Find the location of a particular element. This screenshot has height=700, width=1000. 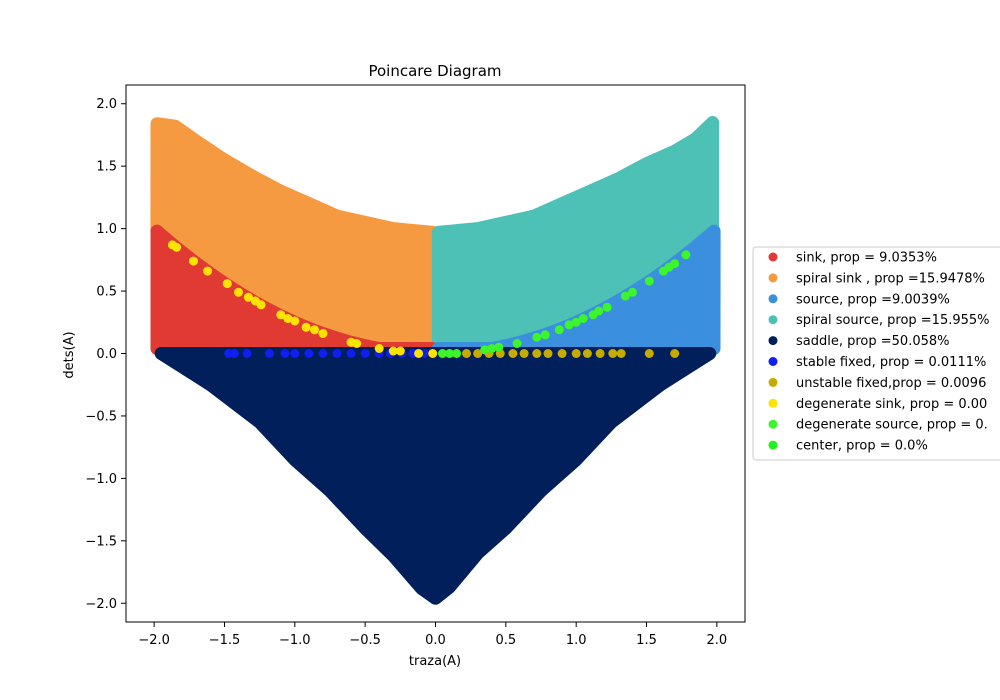

y-axis: −2.0 −1.5 −1.0 −0.5 0.0 0.5 1.0 1.5 2.0 is located at coordinates (105, 354).